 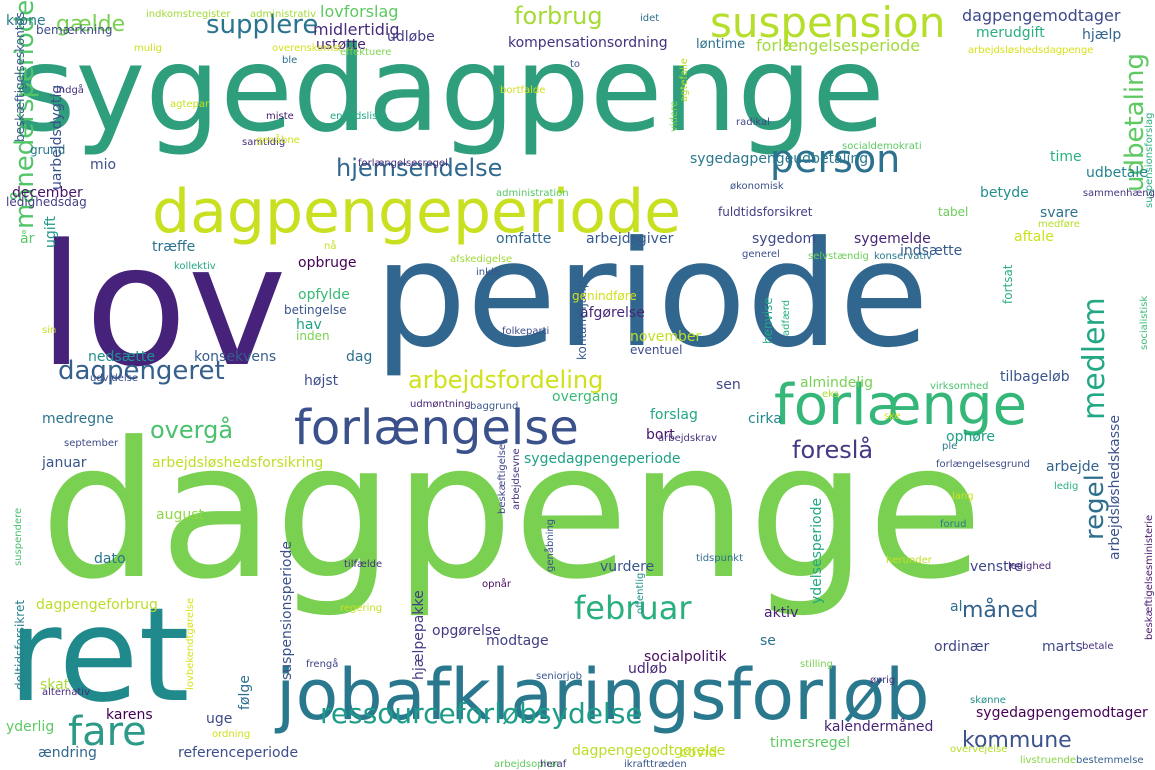 I want to click on cloud-word-ledig: ledig, so click(x=1066, y=486).